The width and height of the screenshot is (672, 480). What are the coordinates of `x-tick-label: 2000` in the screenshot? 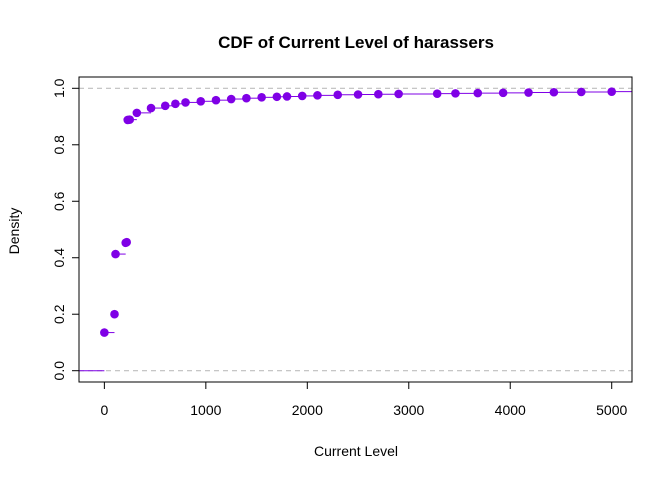 It's located at (307, 410).